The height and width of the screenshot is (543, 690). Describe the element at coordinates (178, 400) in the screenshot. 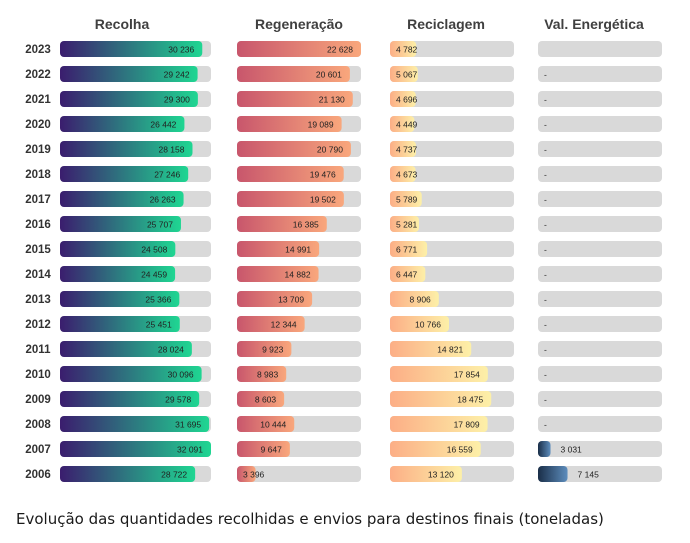

I see `data-label: 29 578` at that location.